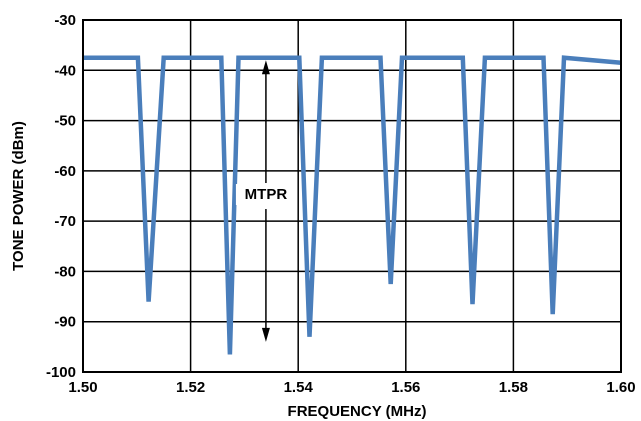 This screenshot has height=421, width=641. What do you see at coordinates (65, 121) in the screenshot?
I see `y-tick-label: -50` at bounding box center [65, 121].